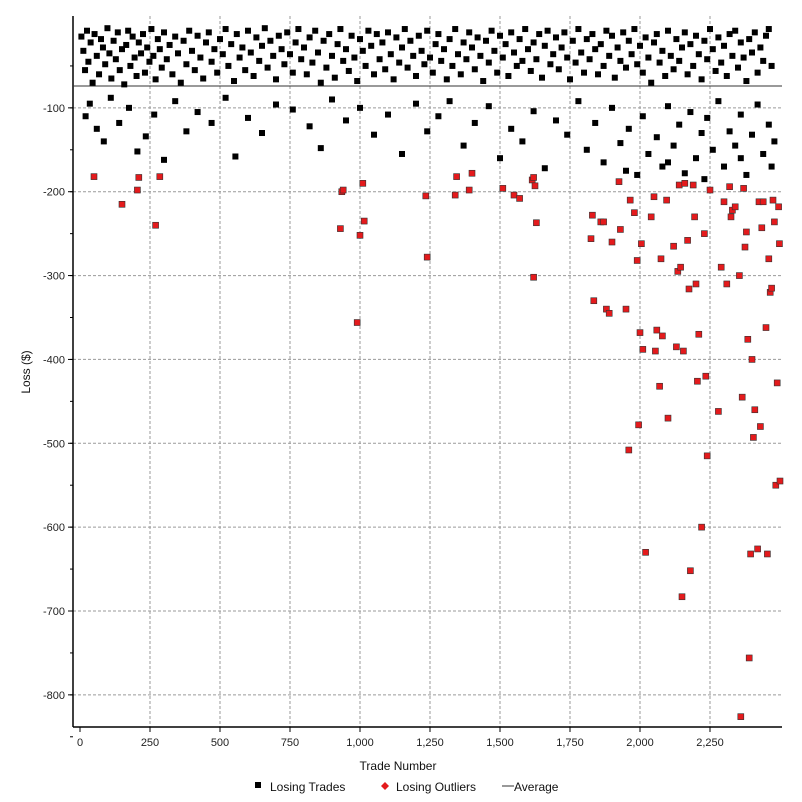  Describe the element at coordinates (428, 787) in the screenshot. I see `legend-item-losing-outliers: Losing Outliers` at that location.